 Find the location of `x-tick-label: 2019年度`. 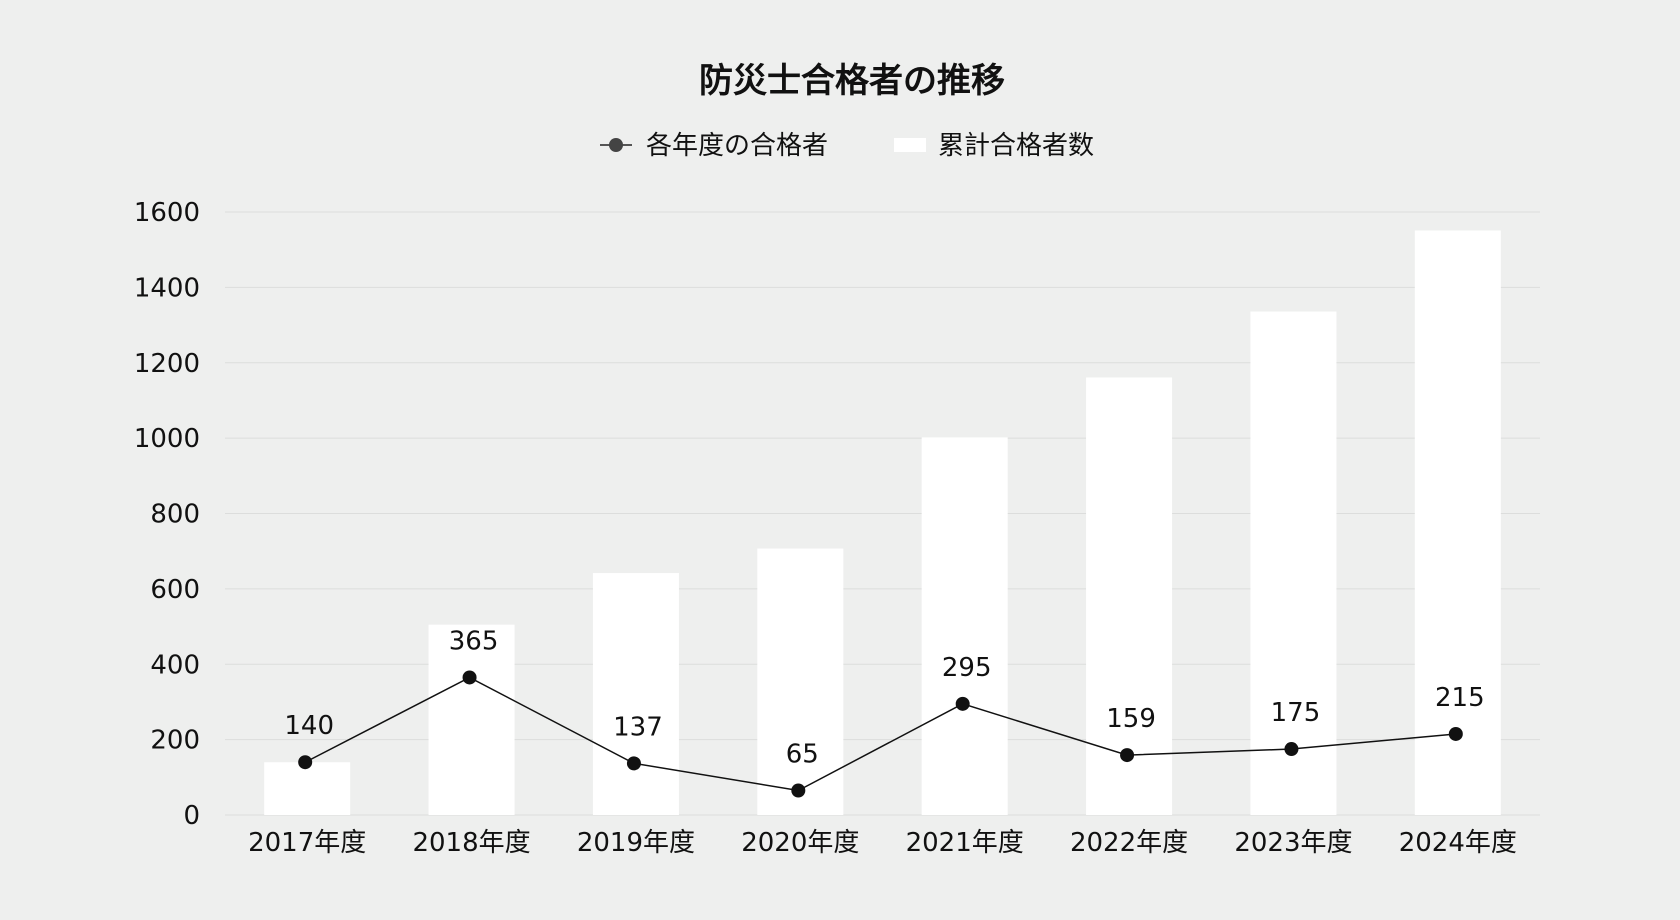

x-tick-label: 2019年度 is located at coordinates (636, 843).